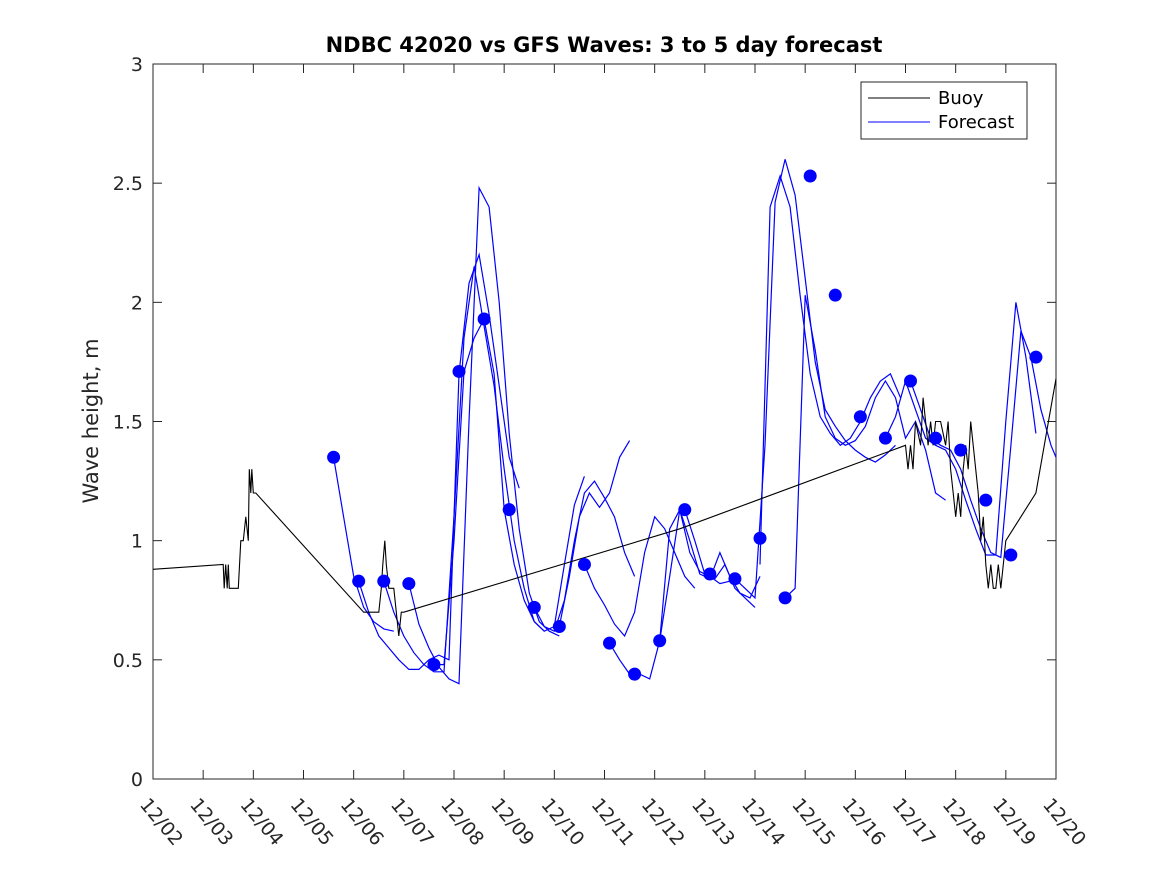  Describe the element at coordinates (137, 780) in the screenshot. I see `y-tick-label: 0` at that location.